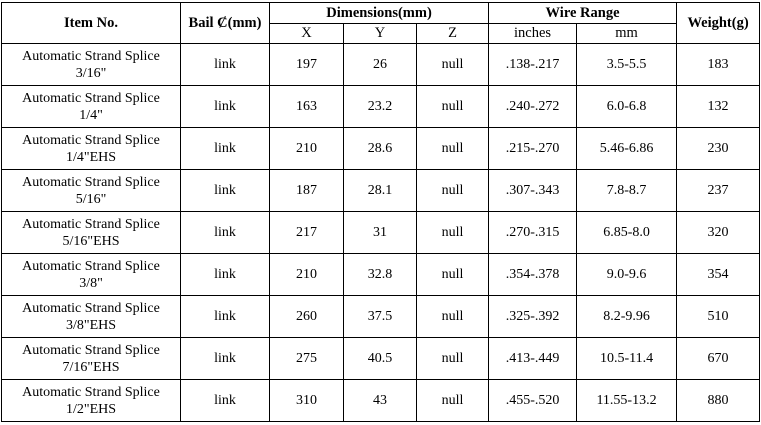 This screenshot has width=761, height=425. I want to click on table-cell: 880, so click(718, 400).